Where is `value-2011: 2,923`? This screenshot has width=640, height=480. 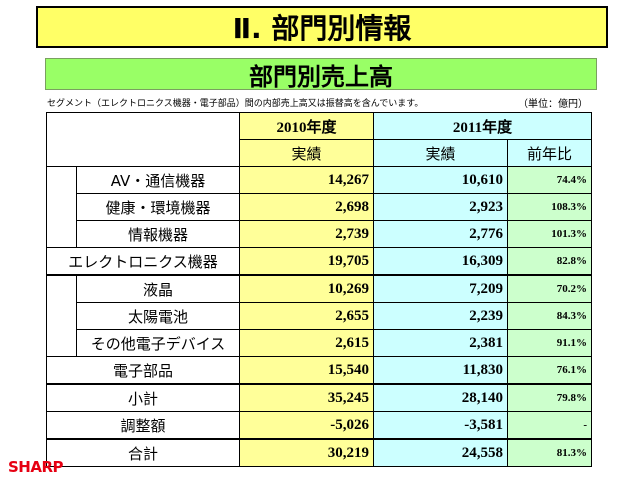 value-2011: 2,923 is located at coordinates (440, 207).